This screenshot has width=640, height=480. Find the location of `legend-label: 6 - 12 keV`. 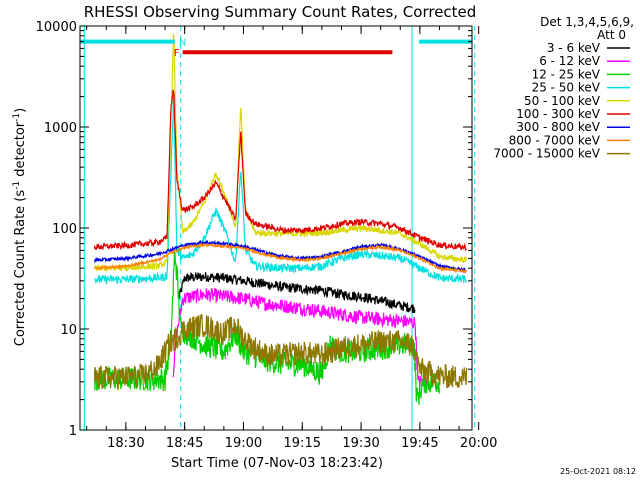

legend-label: 6 - 12 keV is located at coordinates (570, 61).